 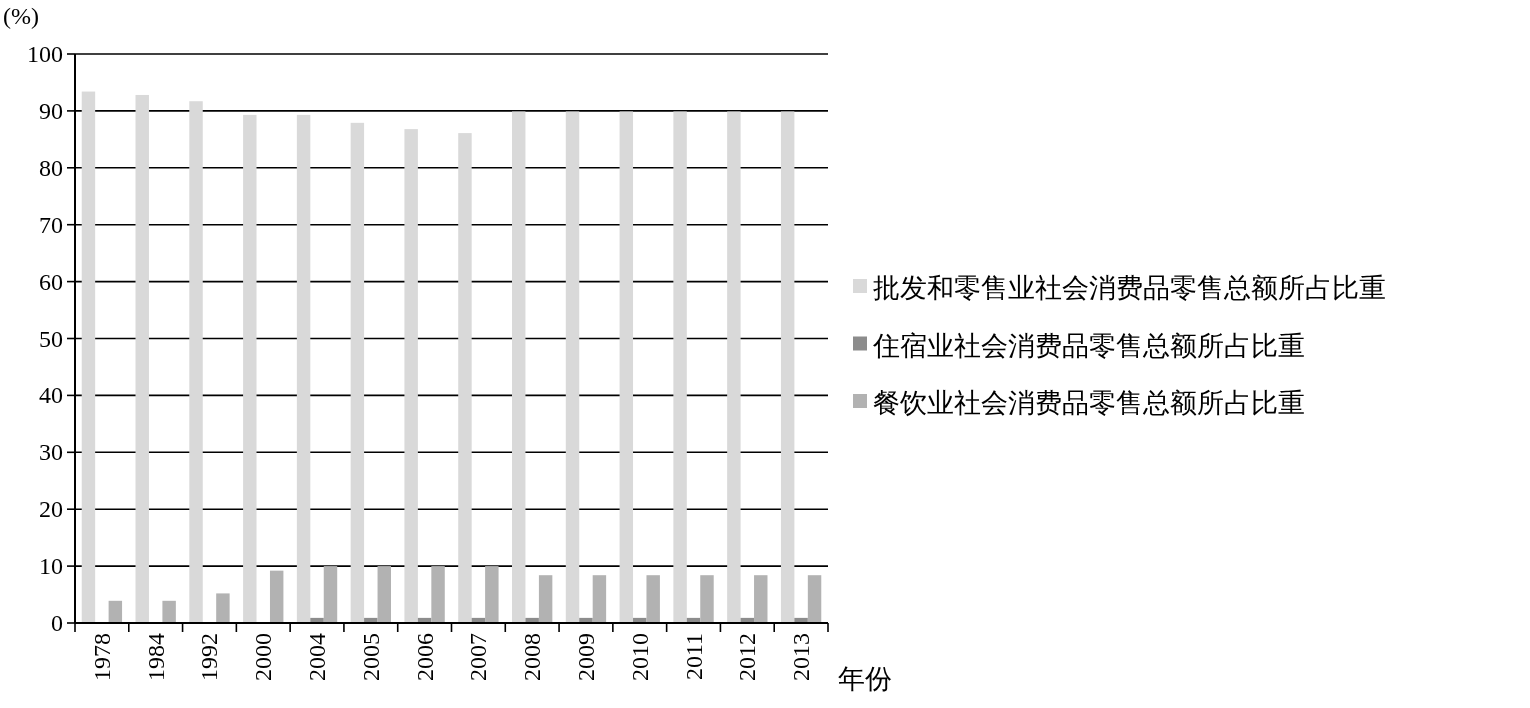 What do you see at coordinates (45, 54) in the screenshot?
I see `y-tick-label: 100` at bounding box center [45, 54].